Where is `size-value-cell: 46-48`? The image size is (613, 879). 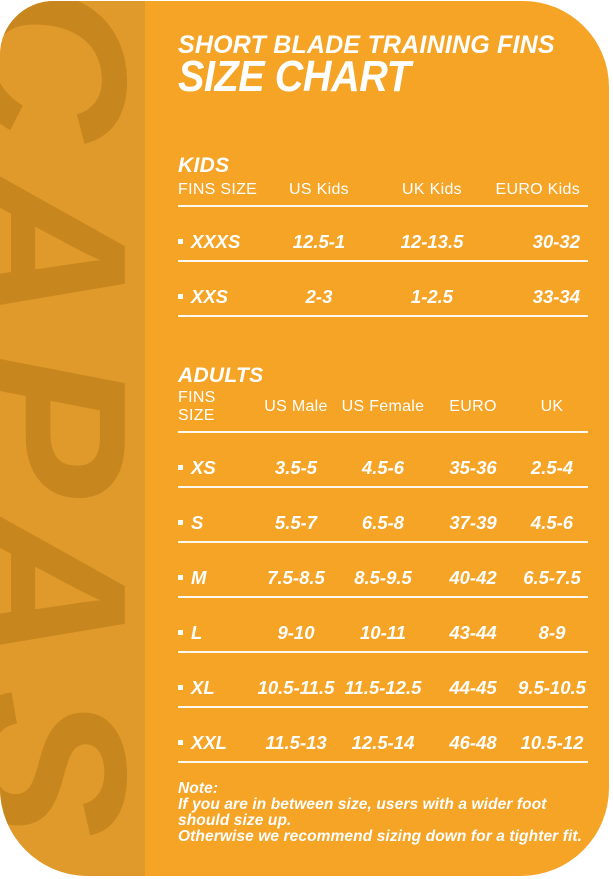
size-value-cell: 46-48 is located at coordinates (473, 735).